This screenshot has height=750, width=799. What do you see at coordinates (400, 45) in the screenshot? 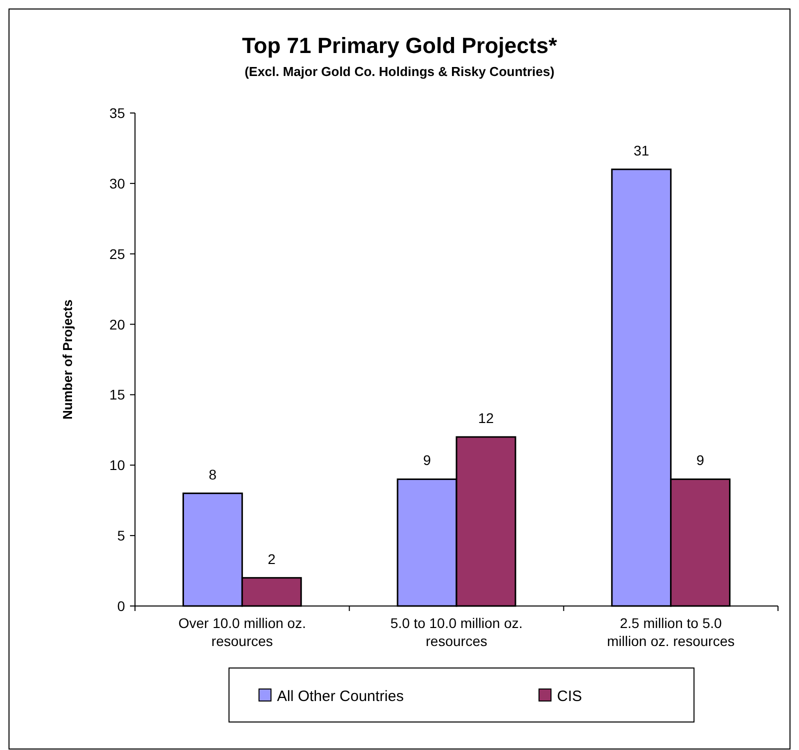
I see `chart-title: Top 71 Primary Gold Projects*` at bounding box center [400, 45].